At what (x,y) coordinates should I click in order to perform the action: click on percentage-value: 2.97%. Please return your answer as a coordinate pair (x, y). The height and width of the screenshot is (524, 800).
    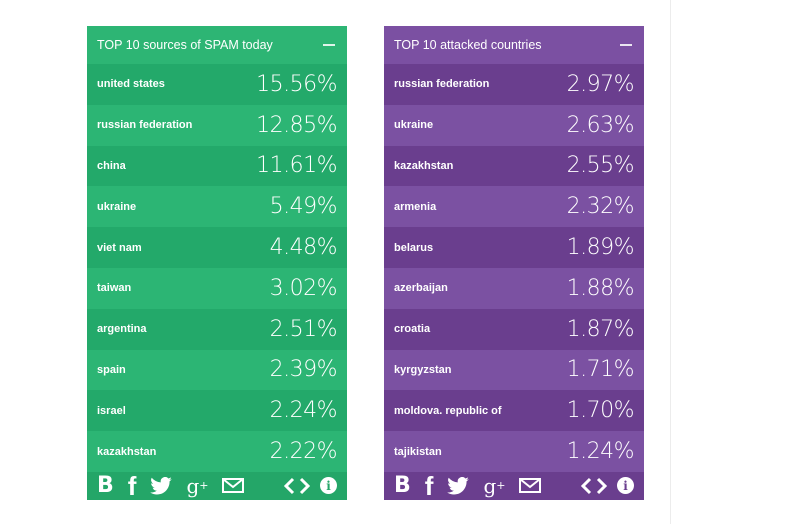
    Looking at the image, I should click on (600, 84).